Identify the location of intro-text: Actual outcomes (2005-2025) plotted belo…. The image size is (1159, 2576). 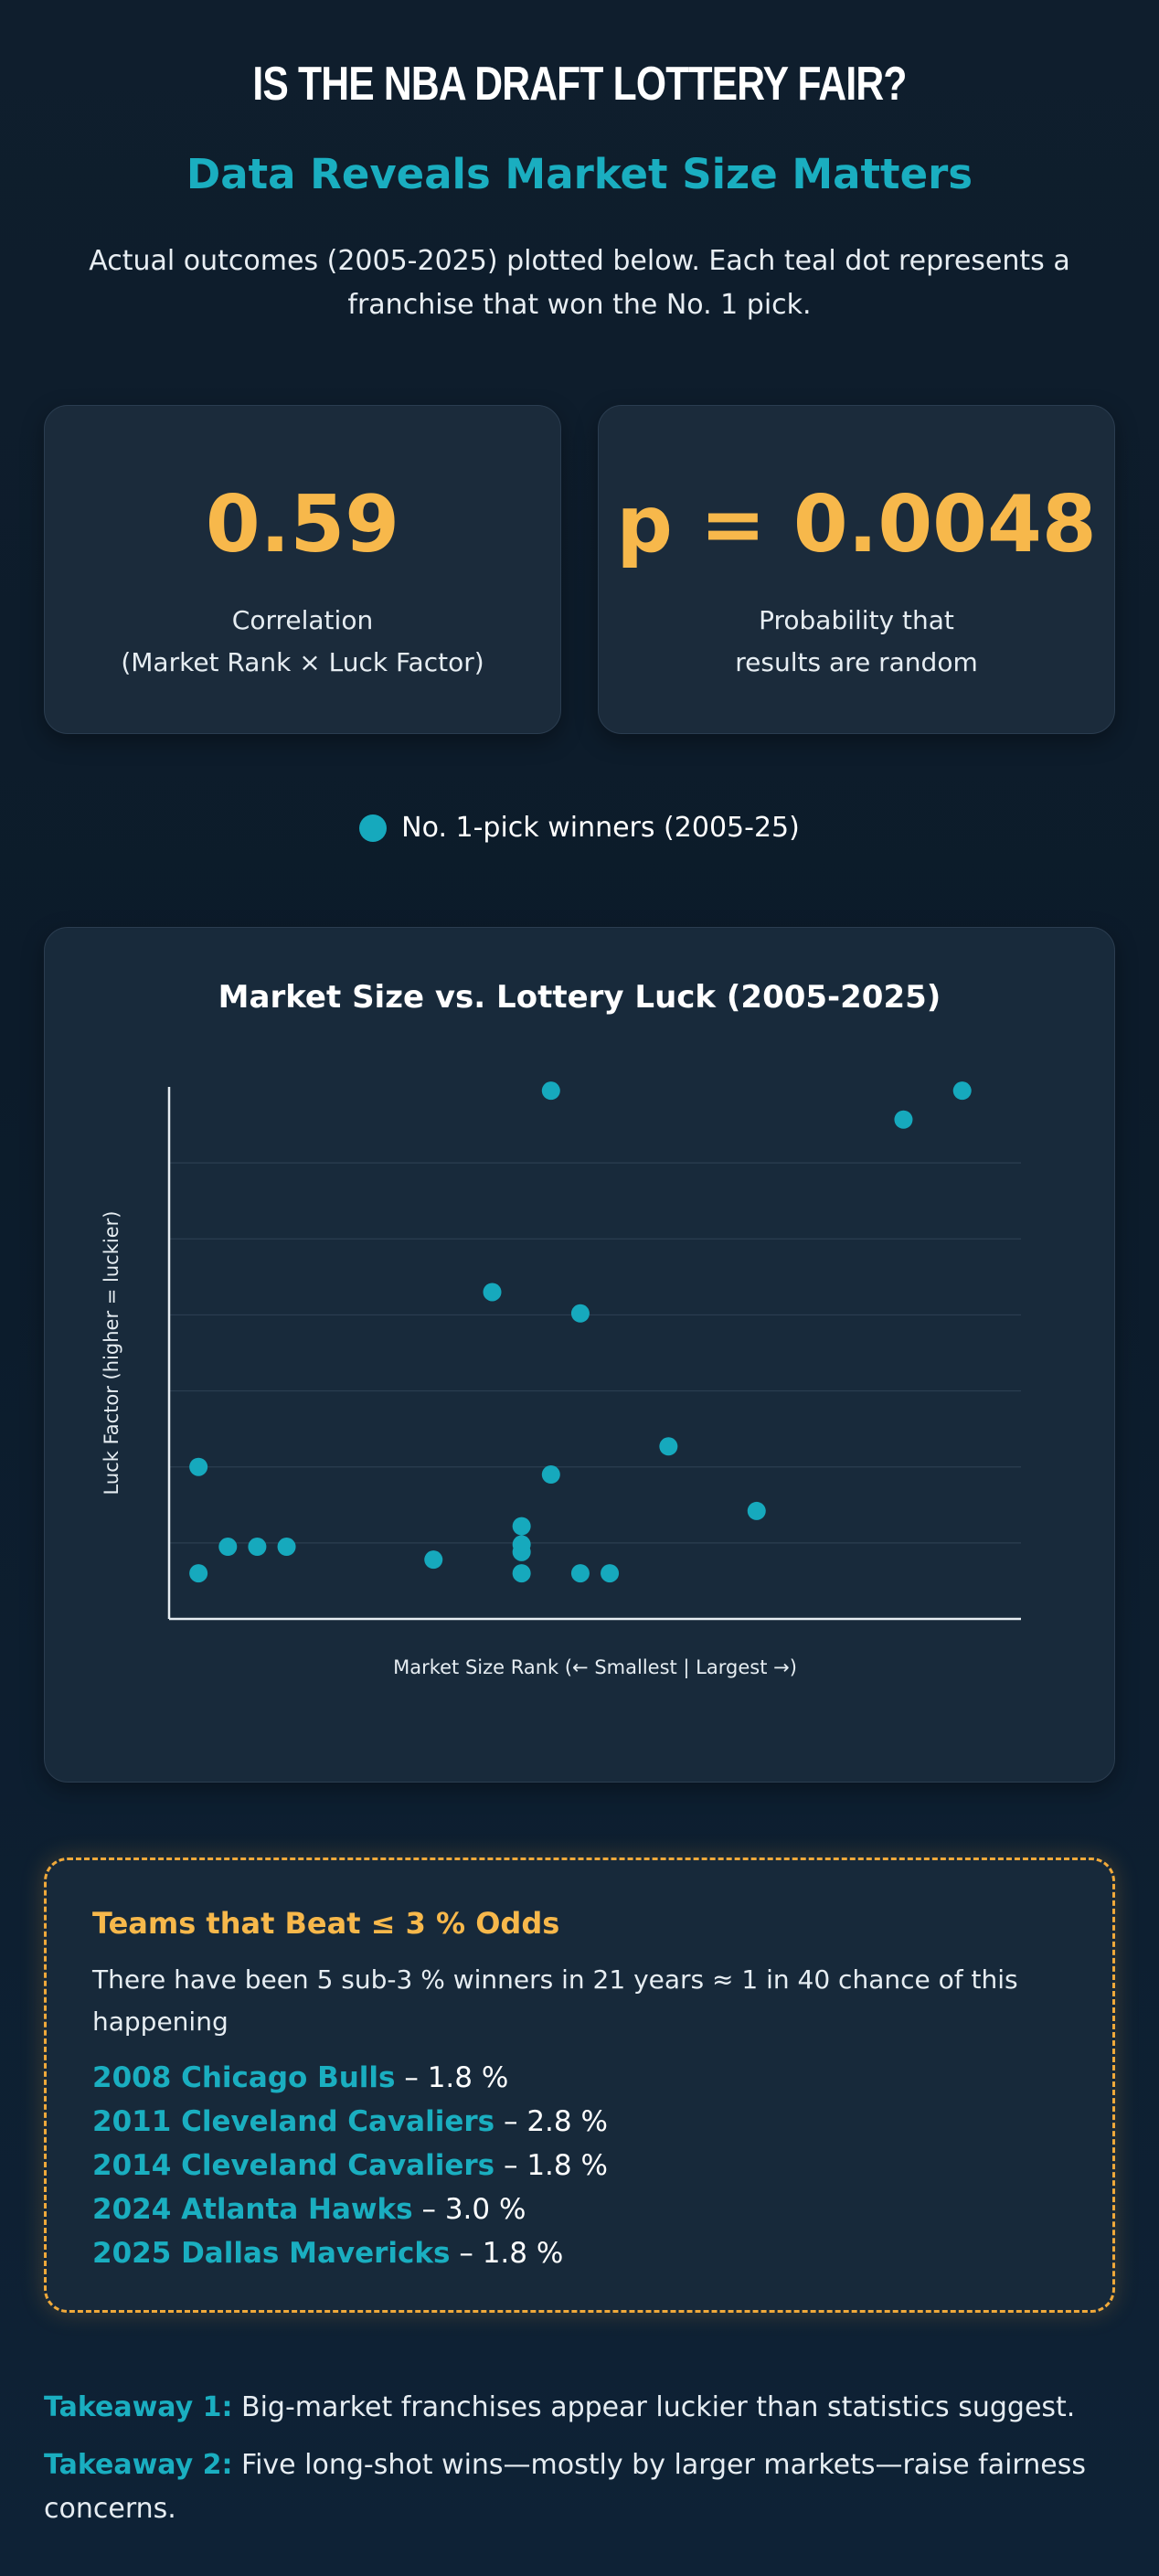
(579, 283).